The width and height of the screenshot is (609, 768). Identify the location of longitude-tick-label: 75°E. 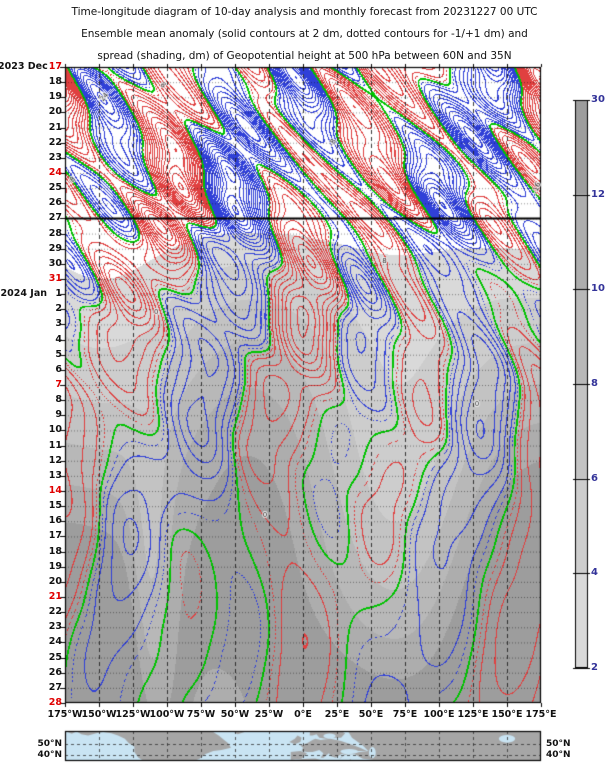
(405, 714).